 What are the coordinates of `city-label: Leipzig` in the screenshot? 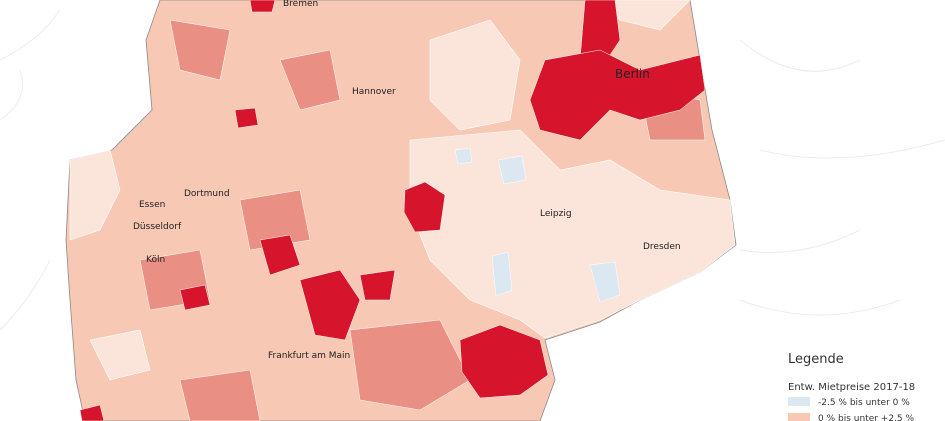 It's located at (556, 214).